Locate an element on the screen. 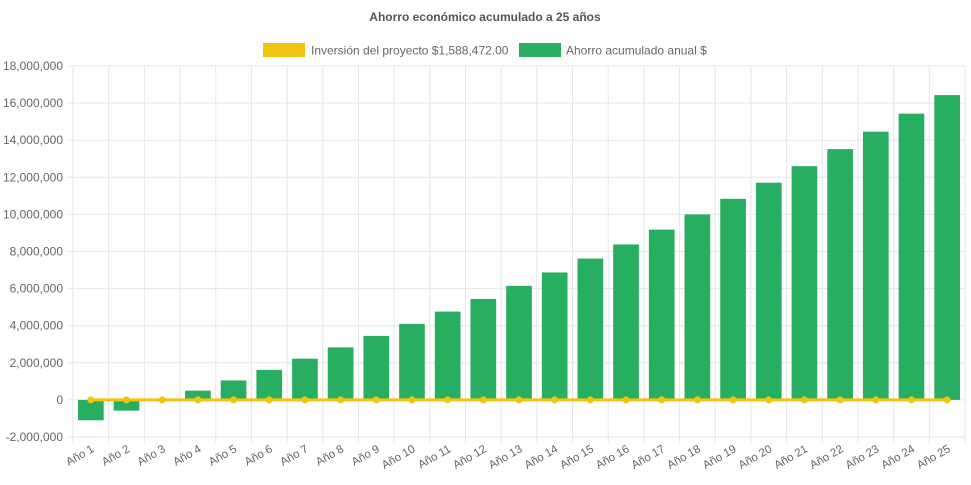 The width and height of the screenshot is (971, 485). y-tick-label: 4,000,000 is located at coordinates (37, 326).